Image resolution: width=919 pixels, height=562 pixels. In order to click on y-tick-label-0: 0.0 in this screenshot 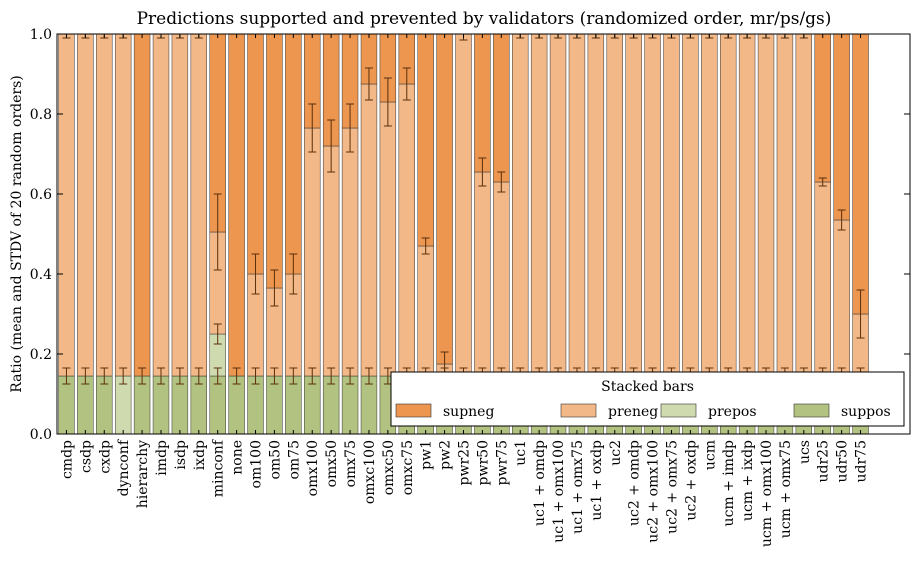, I will do `click(41, 435)`.